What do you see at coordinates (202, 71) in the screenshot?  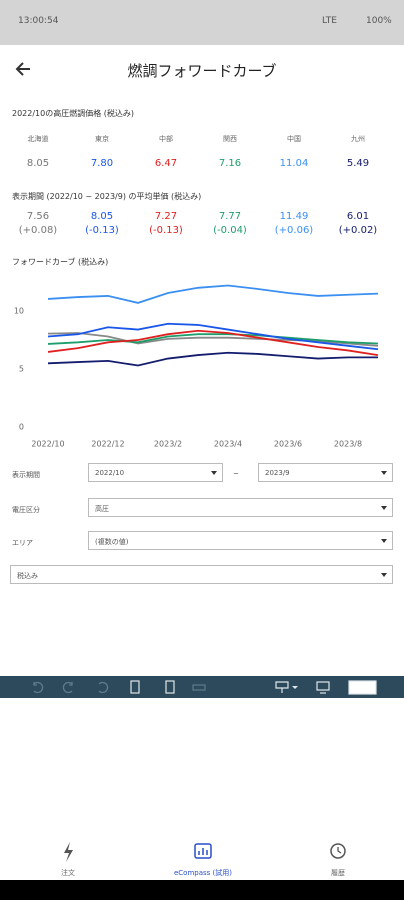 I see `page-title: 燃調フォワードカーブ` at bounding box center [202, 71].